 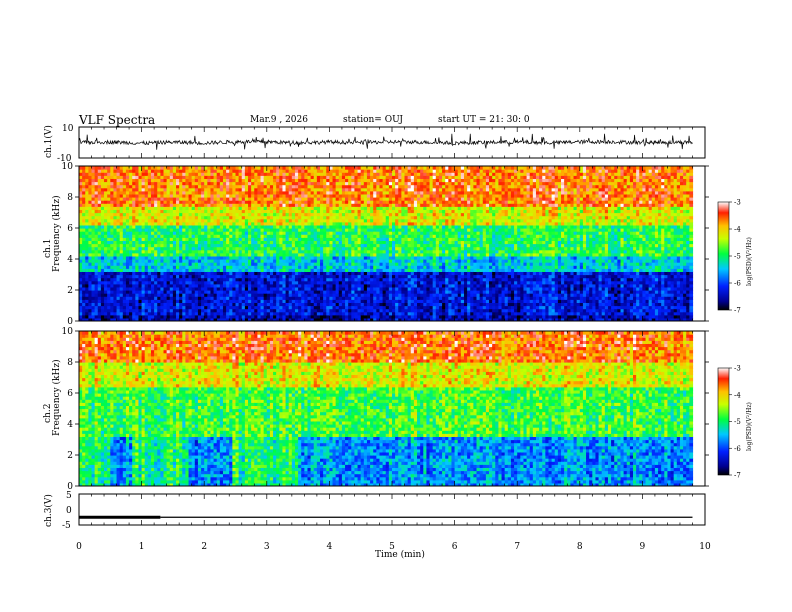 I want to click on time-axis-label: Time (min), so click(x=400, y=554).